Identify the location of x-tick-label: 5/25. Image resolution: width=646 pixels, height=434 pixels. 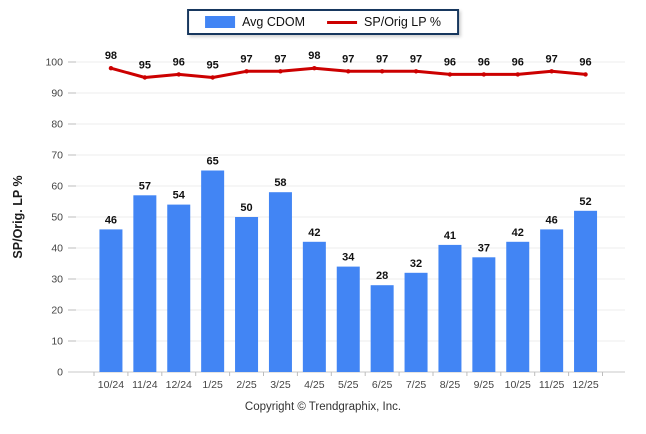
(348, 385).